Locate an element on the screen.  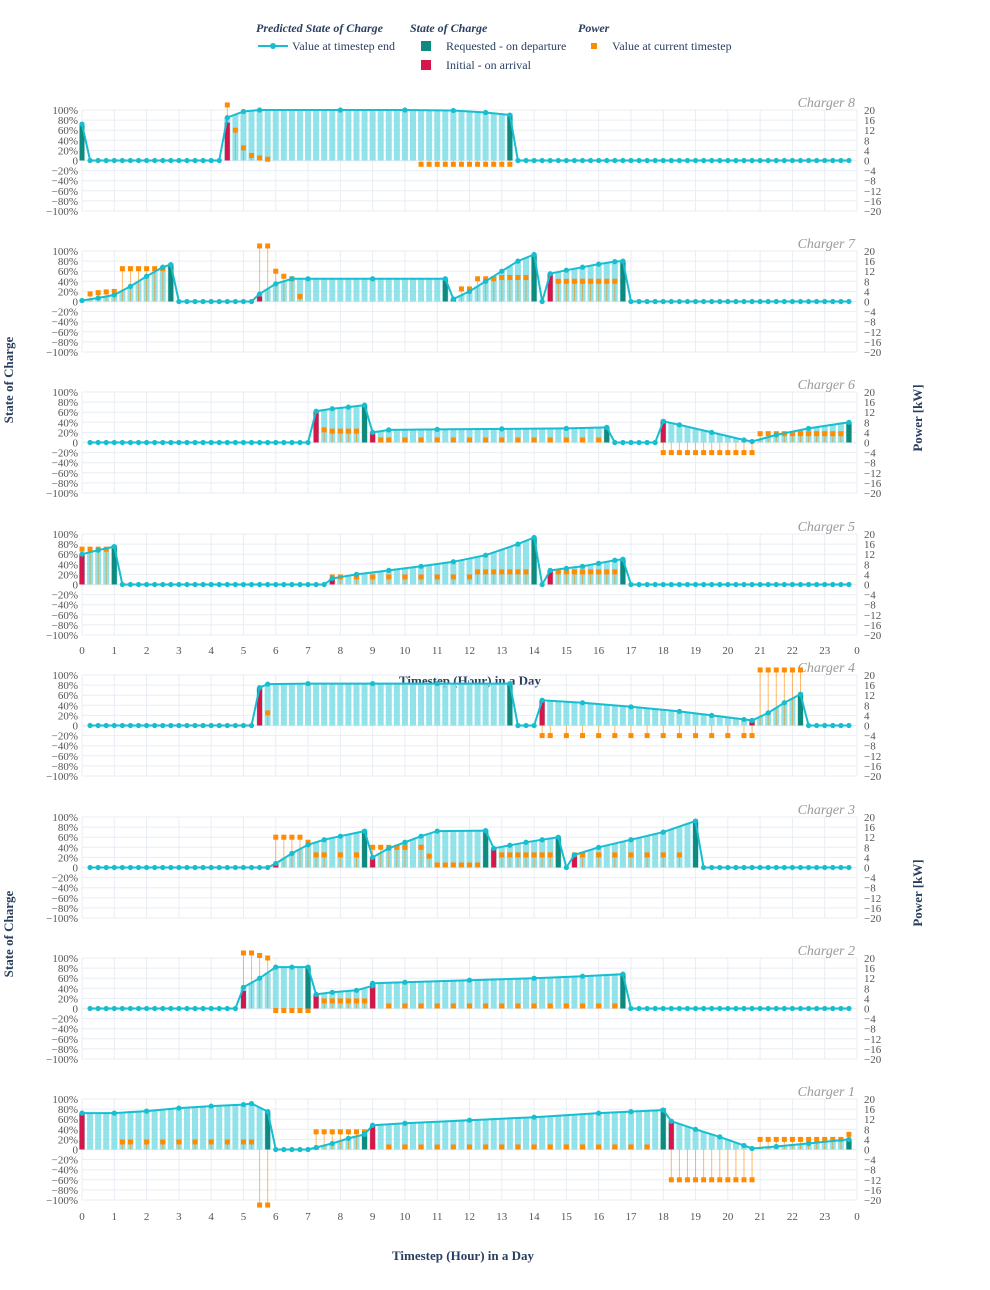
power-tick-label: 0 is located at coordinates (867, 162).